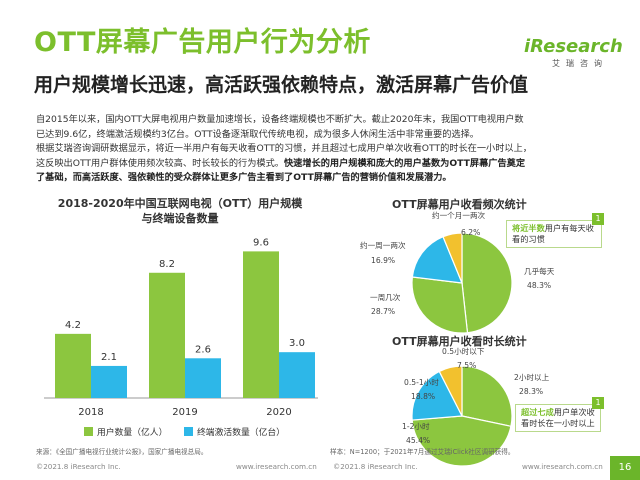  I want to click on body-line-4-bold: 快速增长的用户规模和庞大的用户基数为OTT屏幕广告奠定, so click(404, 163).